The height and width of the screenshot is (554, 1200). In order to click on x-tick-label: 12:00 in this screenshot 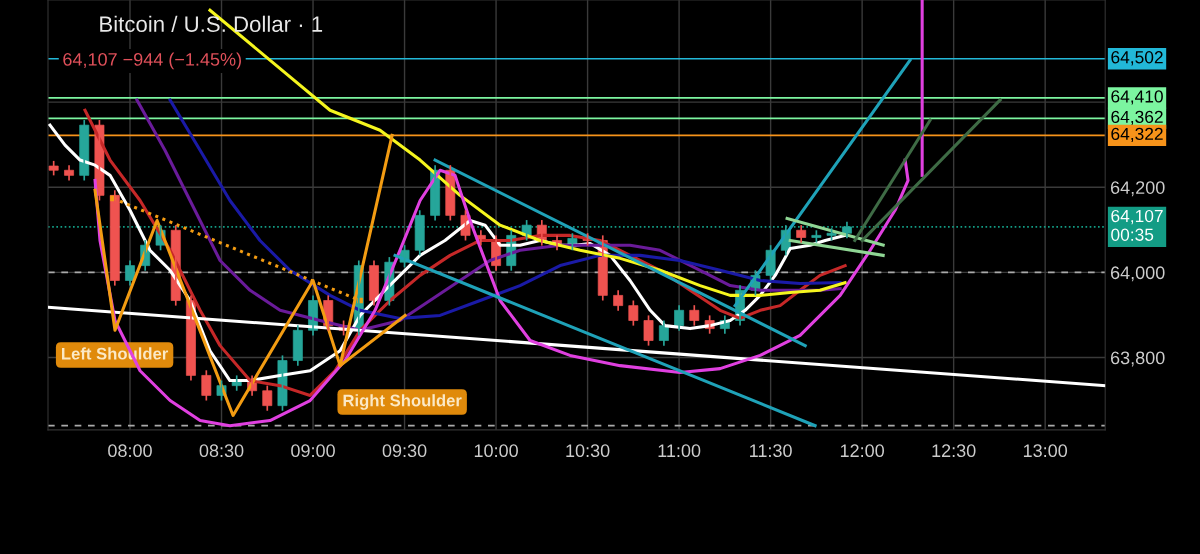, I will do `click(862, 451)`.